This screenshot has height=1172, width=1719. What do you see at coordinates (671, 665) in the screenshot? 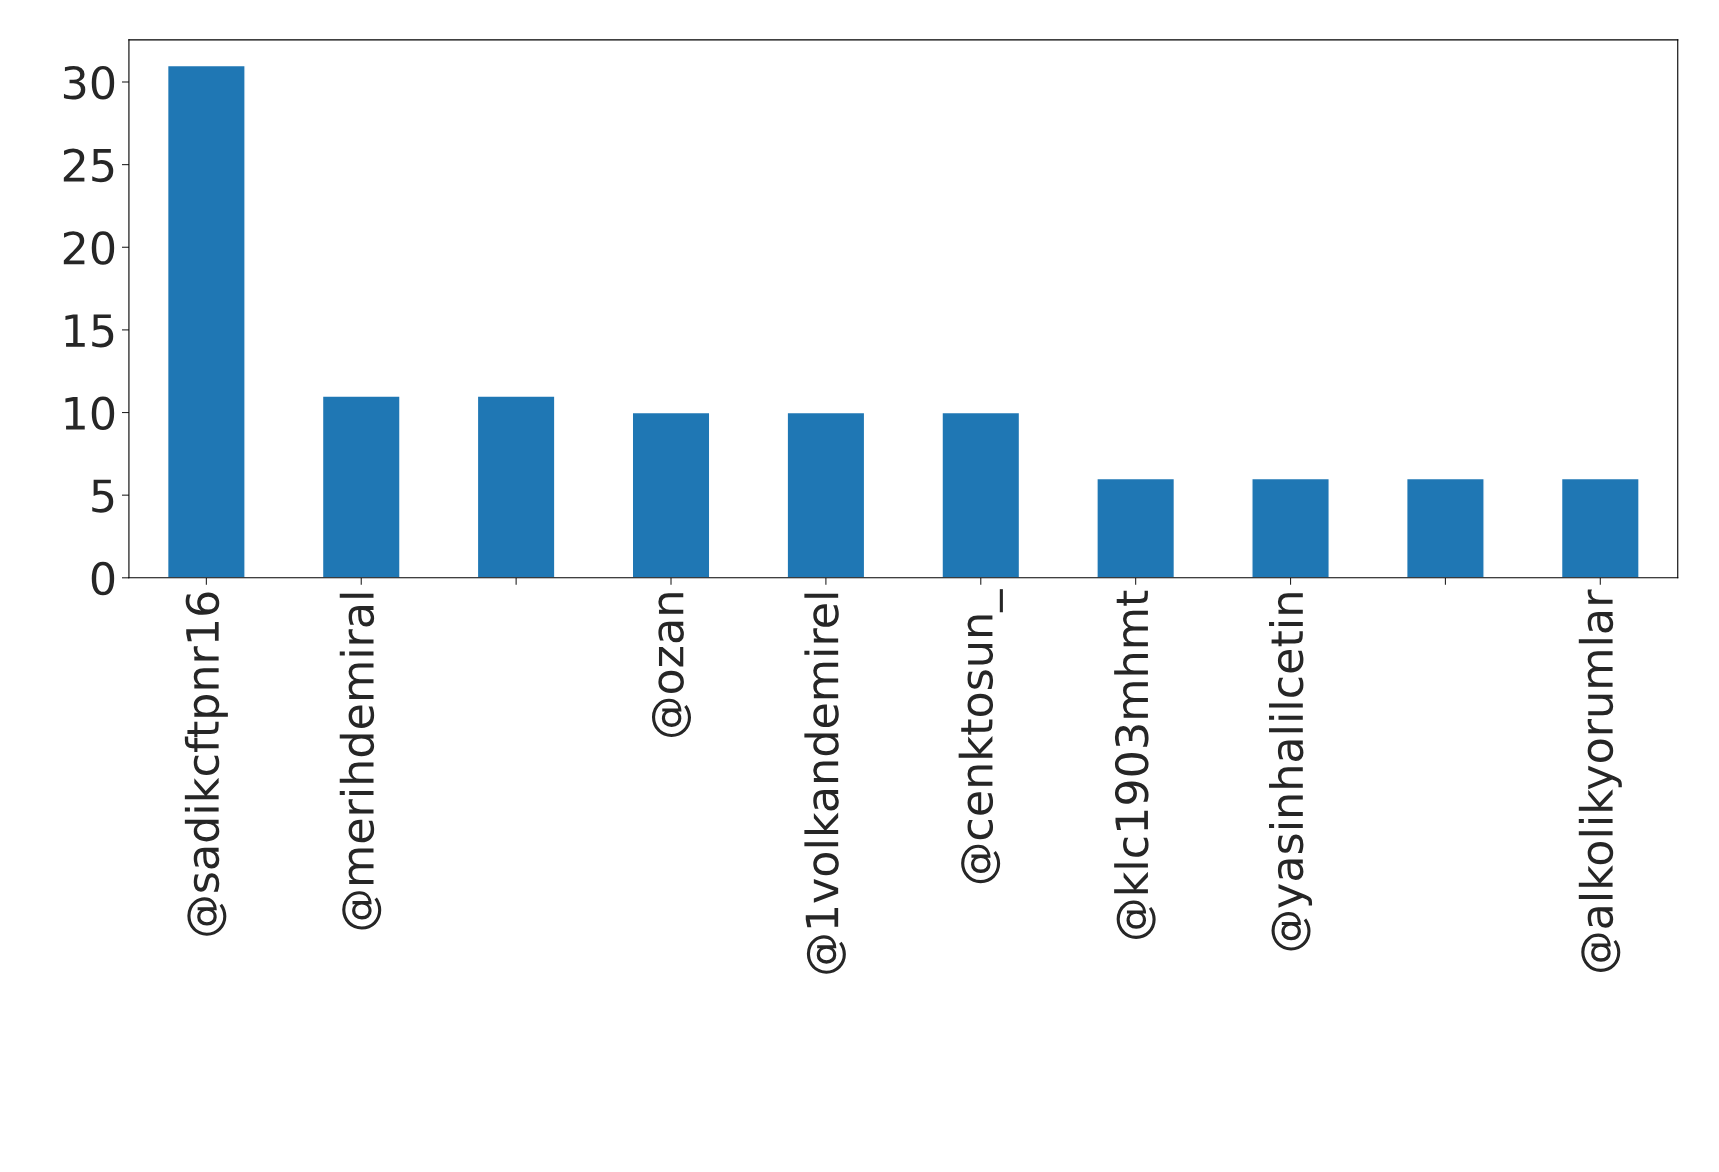
I see `x-tick-label: @ozan` at bounding box center [671, 665].